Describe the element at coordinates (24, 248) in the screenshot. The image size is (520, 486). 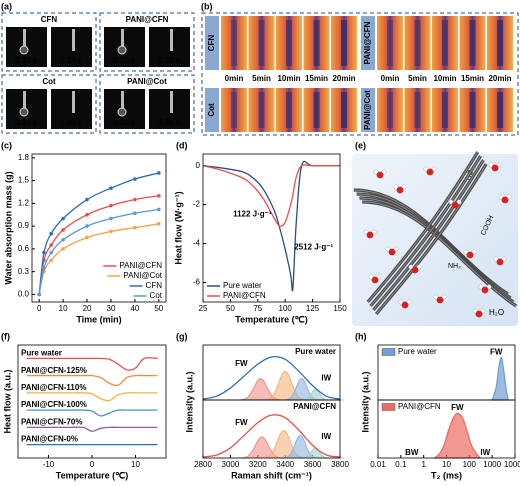
I see `y-tick-label: 0.6` at that location.